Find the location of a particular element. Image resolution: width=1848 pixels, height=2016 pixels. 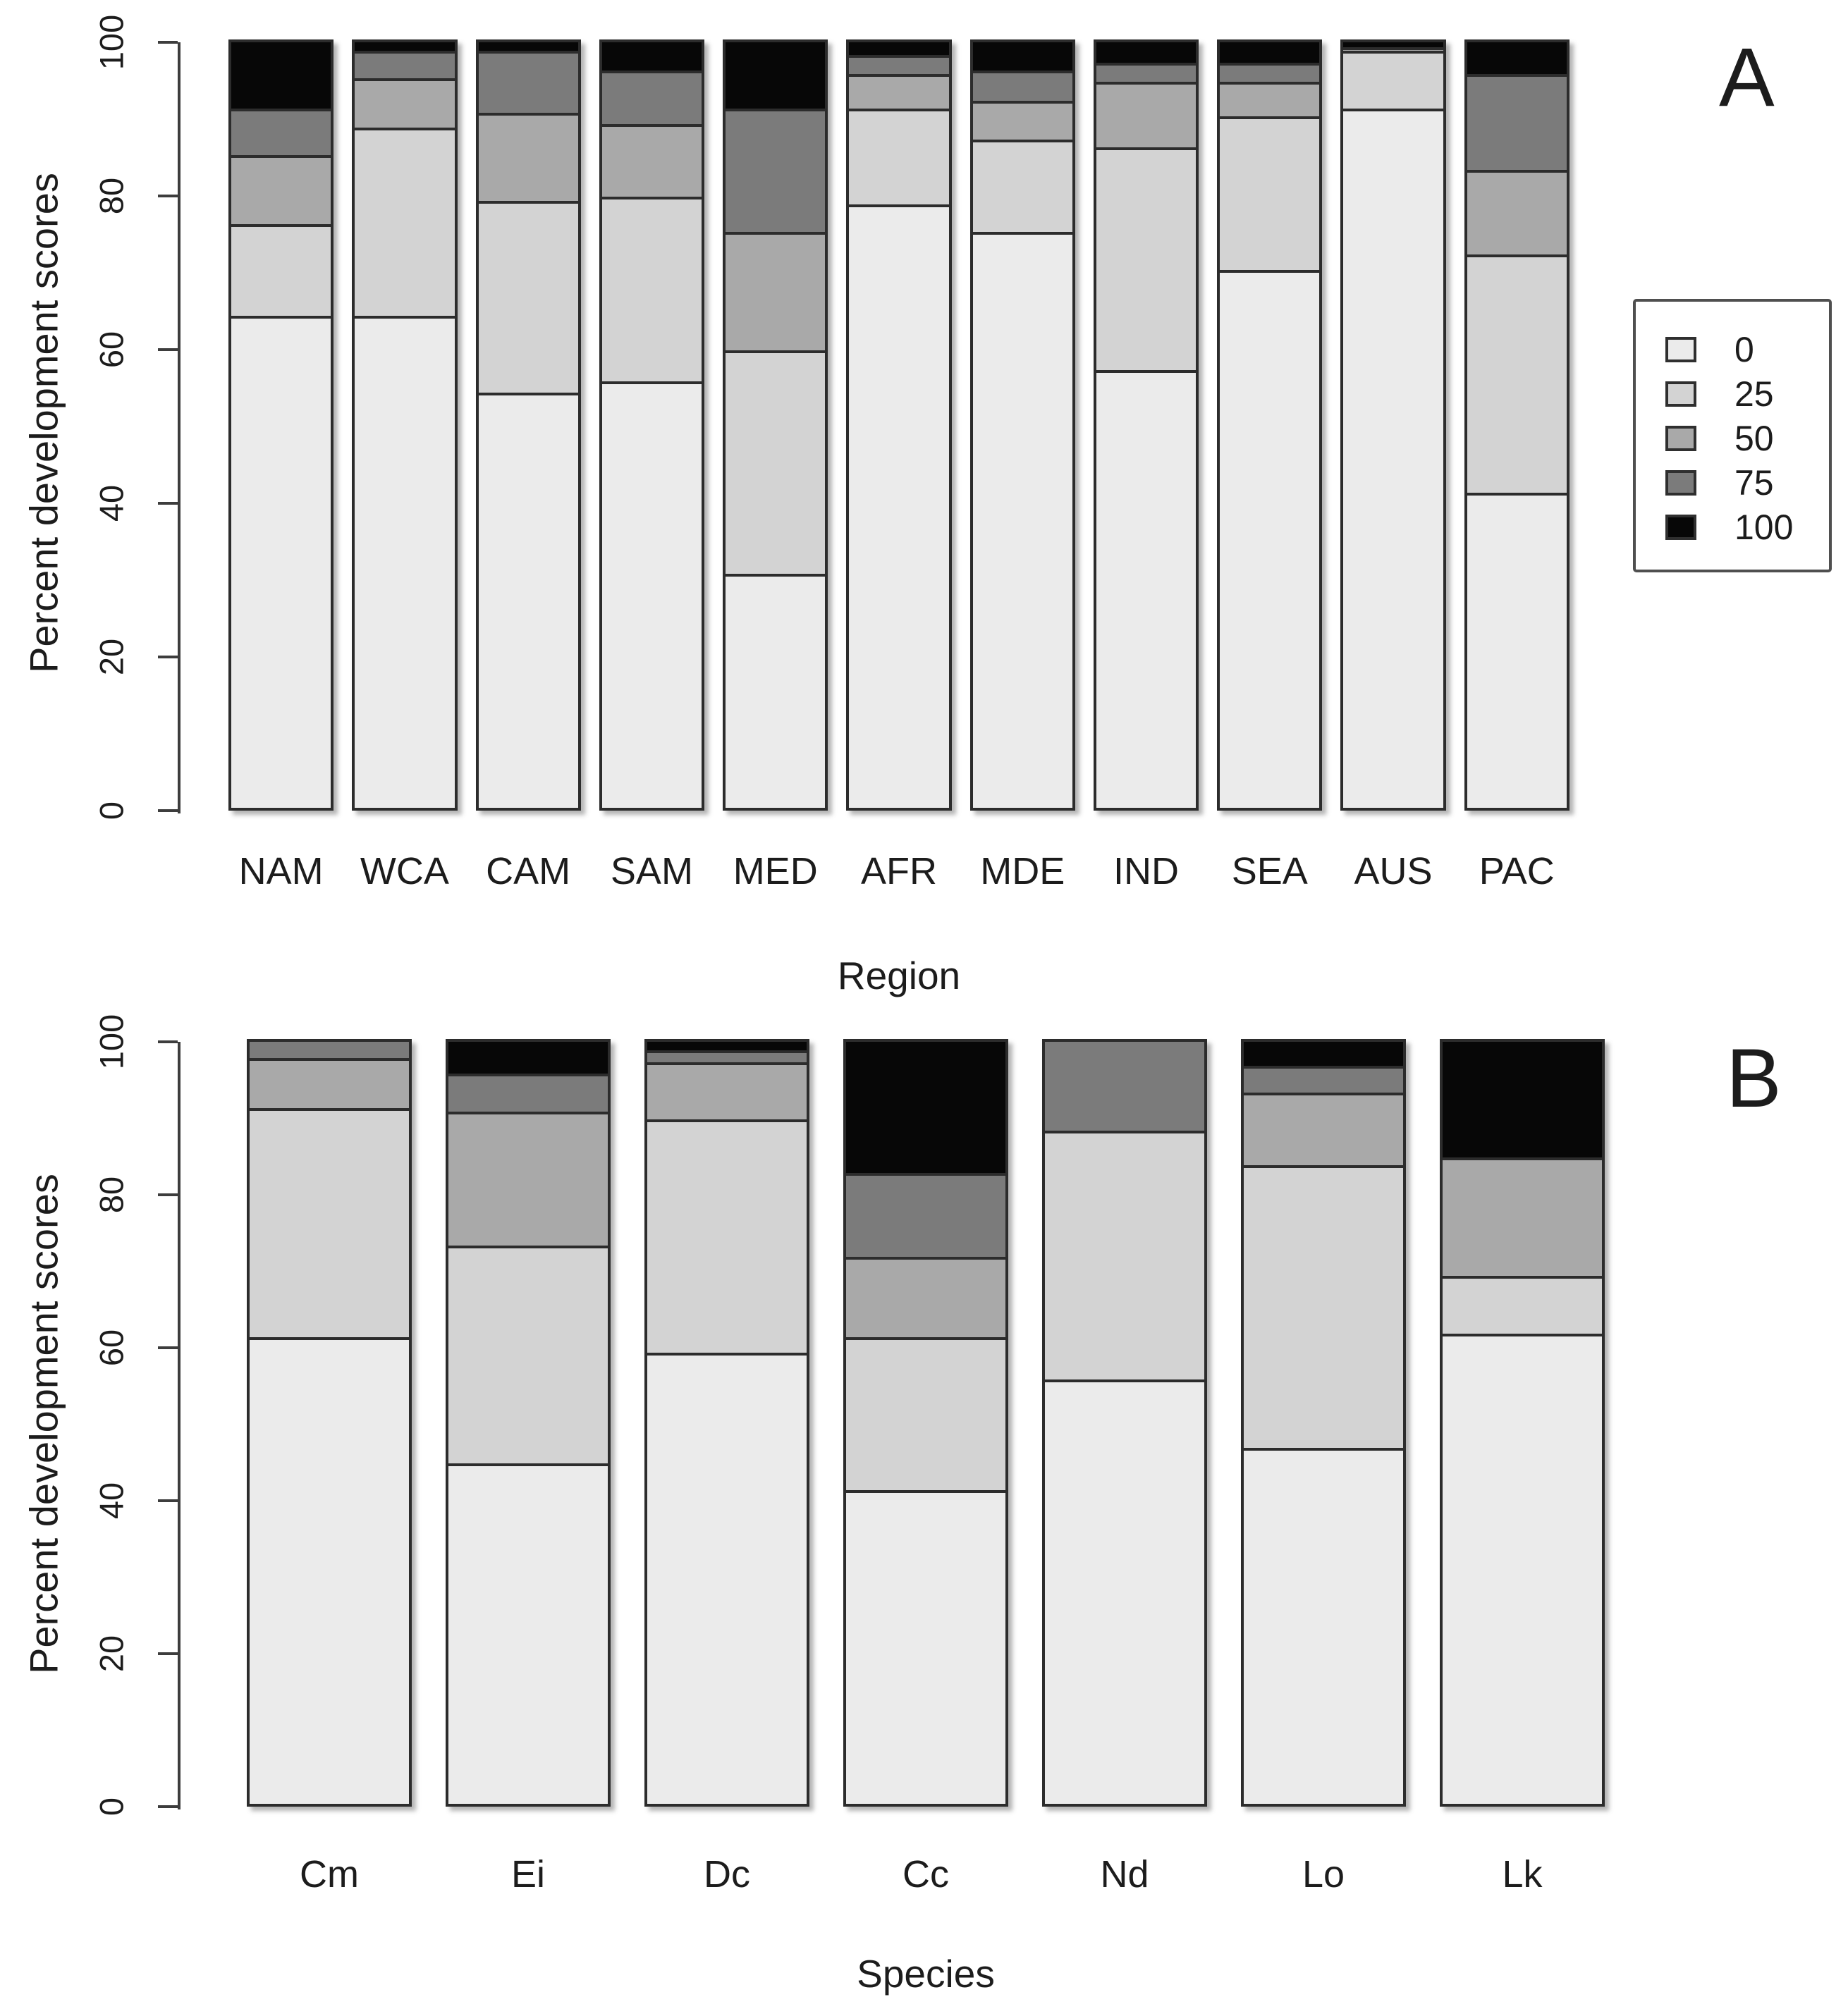

y-axis: 0 20 40 60 80 100 is located at coordinates (92, 1415).